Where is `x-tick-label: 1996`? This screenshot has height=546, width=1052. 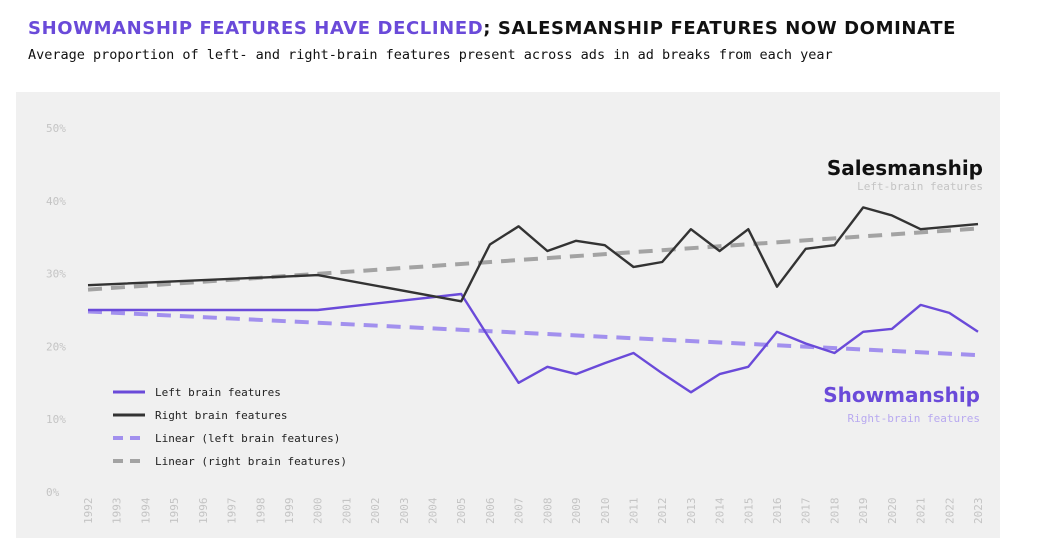 x-tick-label: 1996 is located at coordinates (203, 511).